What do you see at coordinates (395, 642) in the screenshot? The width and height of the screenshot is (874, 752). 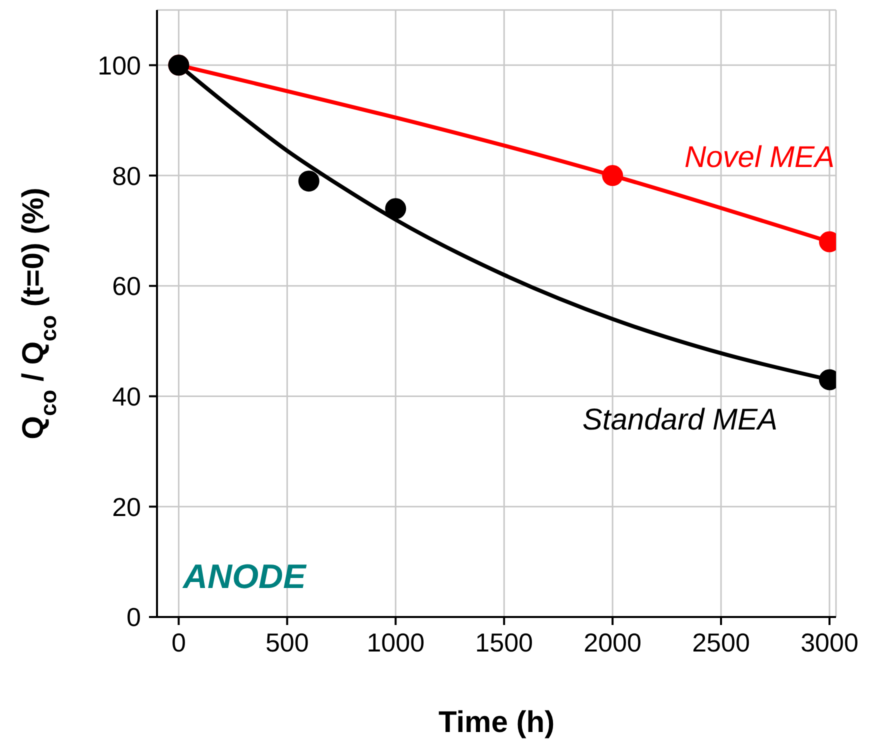 I see `x-tick-label: 1000` at bounding box center [395, 642].